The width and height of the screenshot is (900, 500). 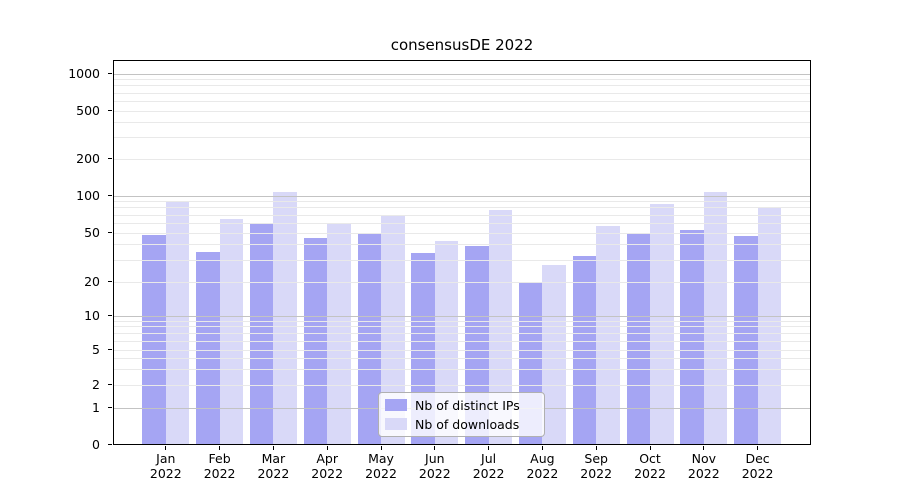 I want to click on bar-dec-downloads, so click(x=769, y=325).